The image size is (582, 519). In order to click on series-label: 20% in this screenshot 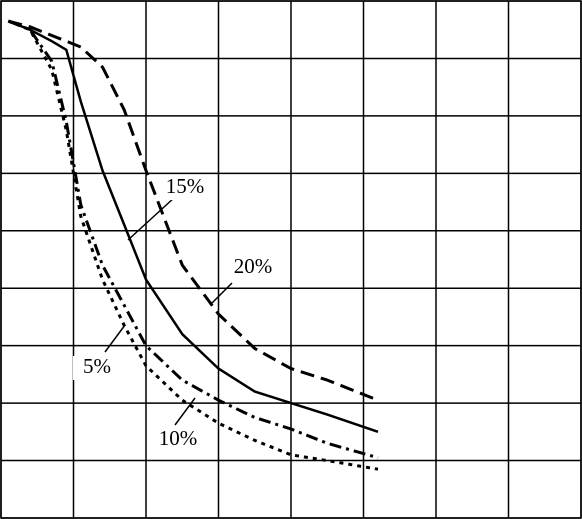, I will do `click(253, 266)`.